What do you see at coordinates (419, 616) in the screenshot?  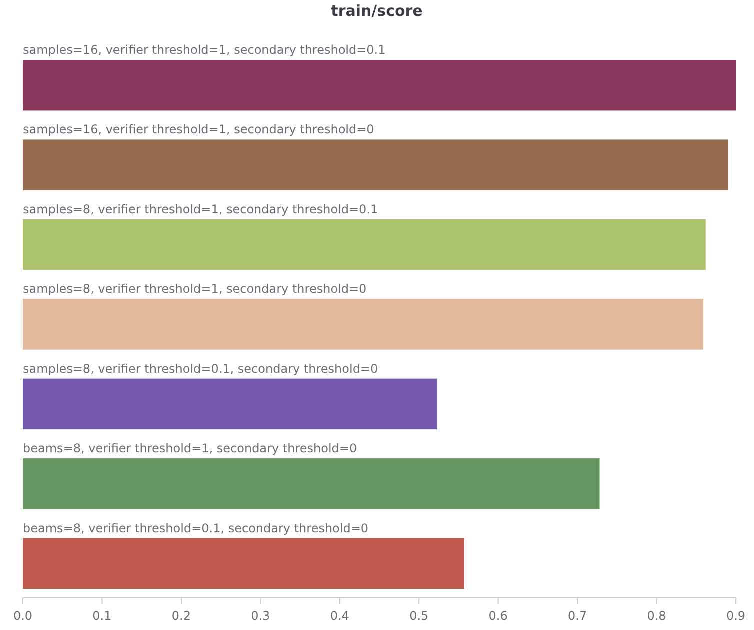 I see `x-tick-label: 0.5` at bounding box center [419, 616].